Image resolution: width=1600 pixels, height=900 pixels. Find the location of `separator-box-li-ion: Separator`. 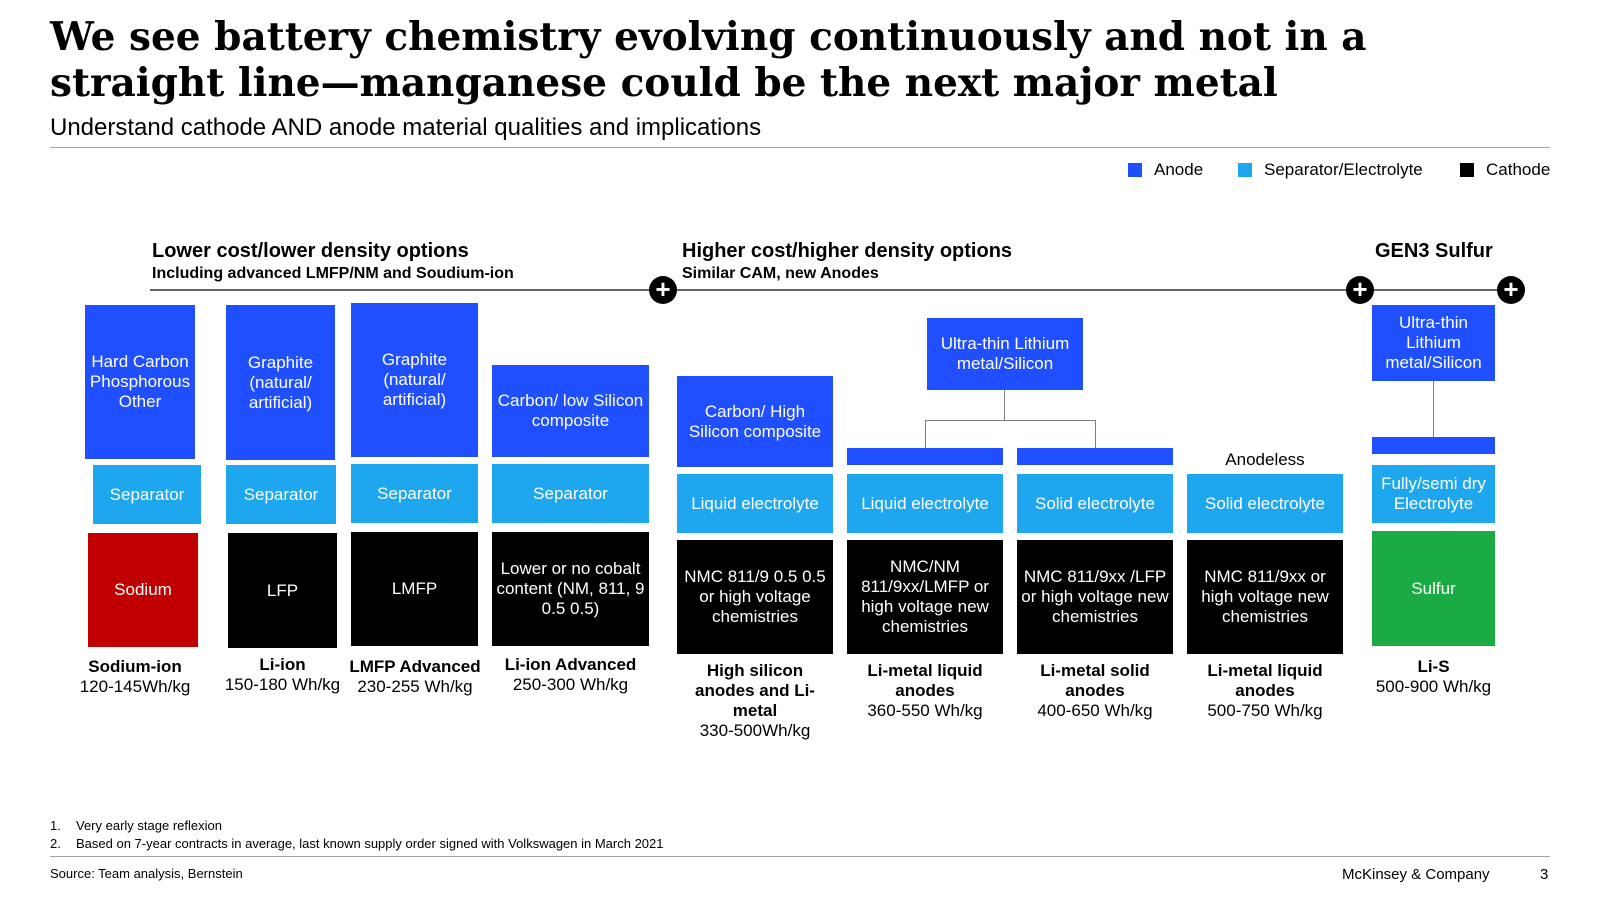

separator-box-li-ion: Separator is located at coordinates (281, 494).